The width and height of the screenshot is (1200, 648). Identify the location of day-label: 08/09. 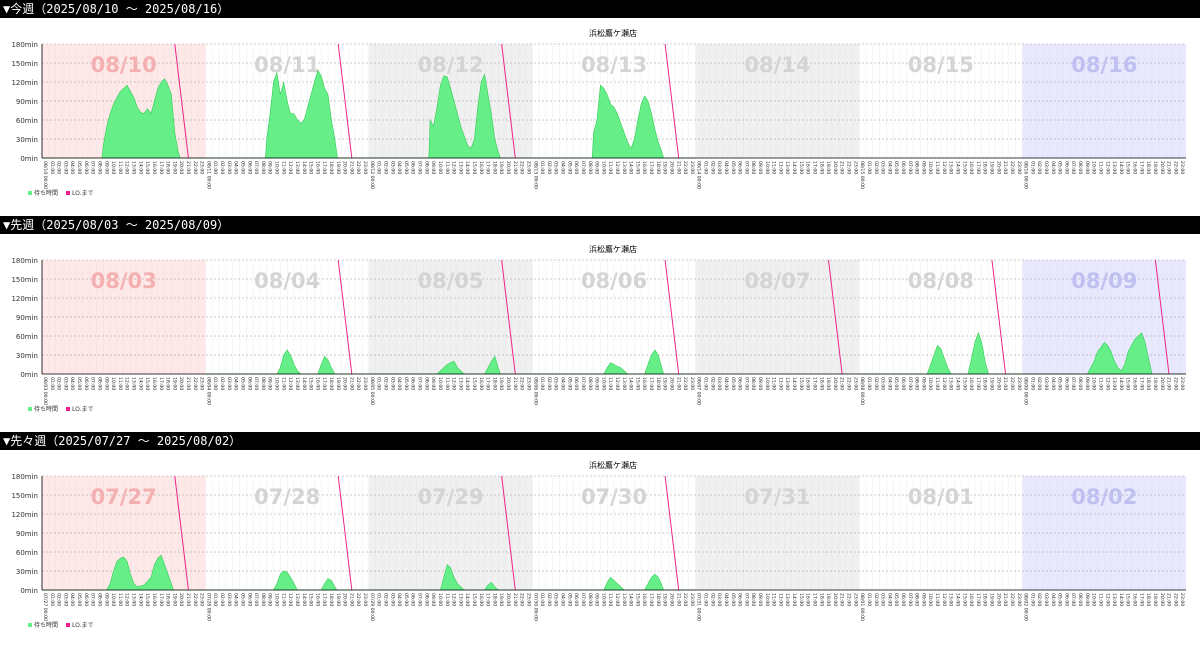
(1104, 281).